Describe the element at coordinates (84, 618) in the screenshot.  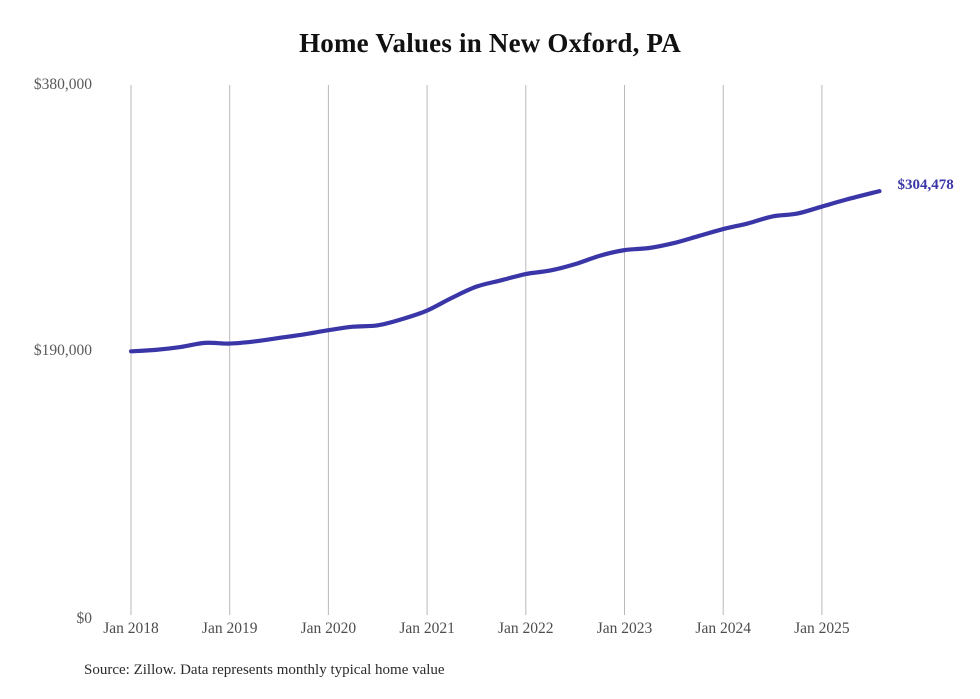
I see `y-axis-tick-zero: $0` at that location.